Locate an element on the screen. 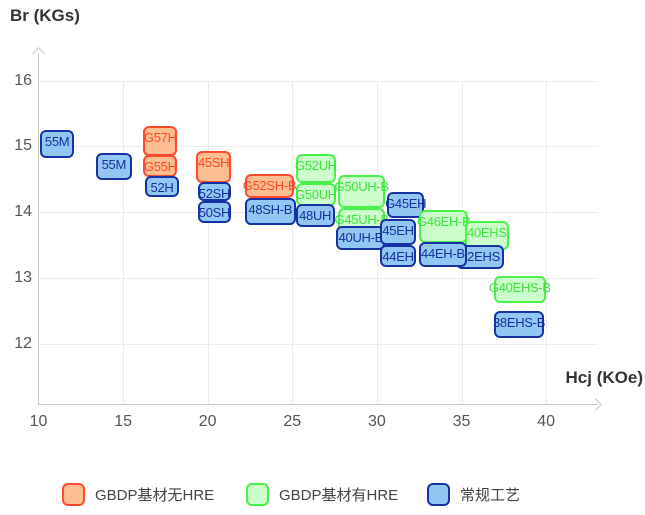 The width and height of the screenshot is (645, 515). y-axis-arrow-icon is located at coordinates (38, 53).